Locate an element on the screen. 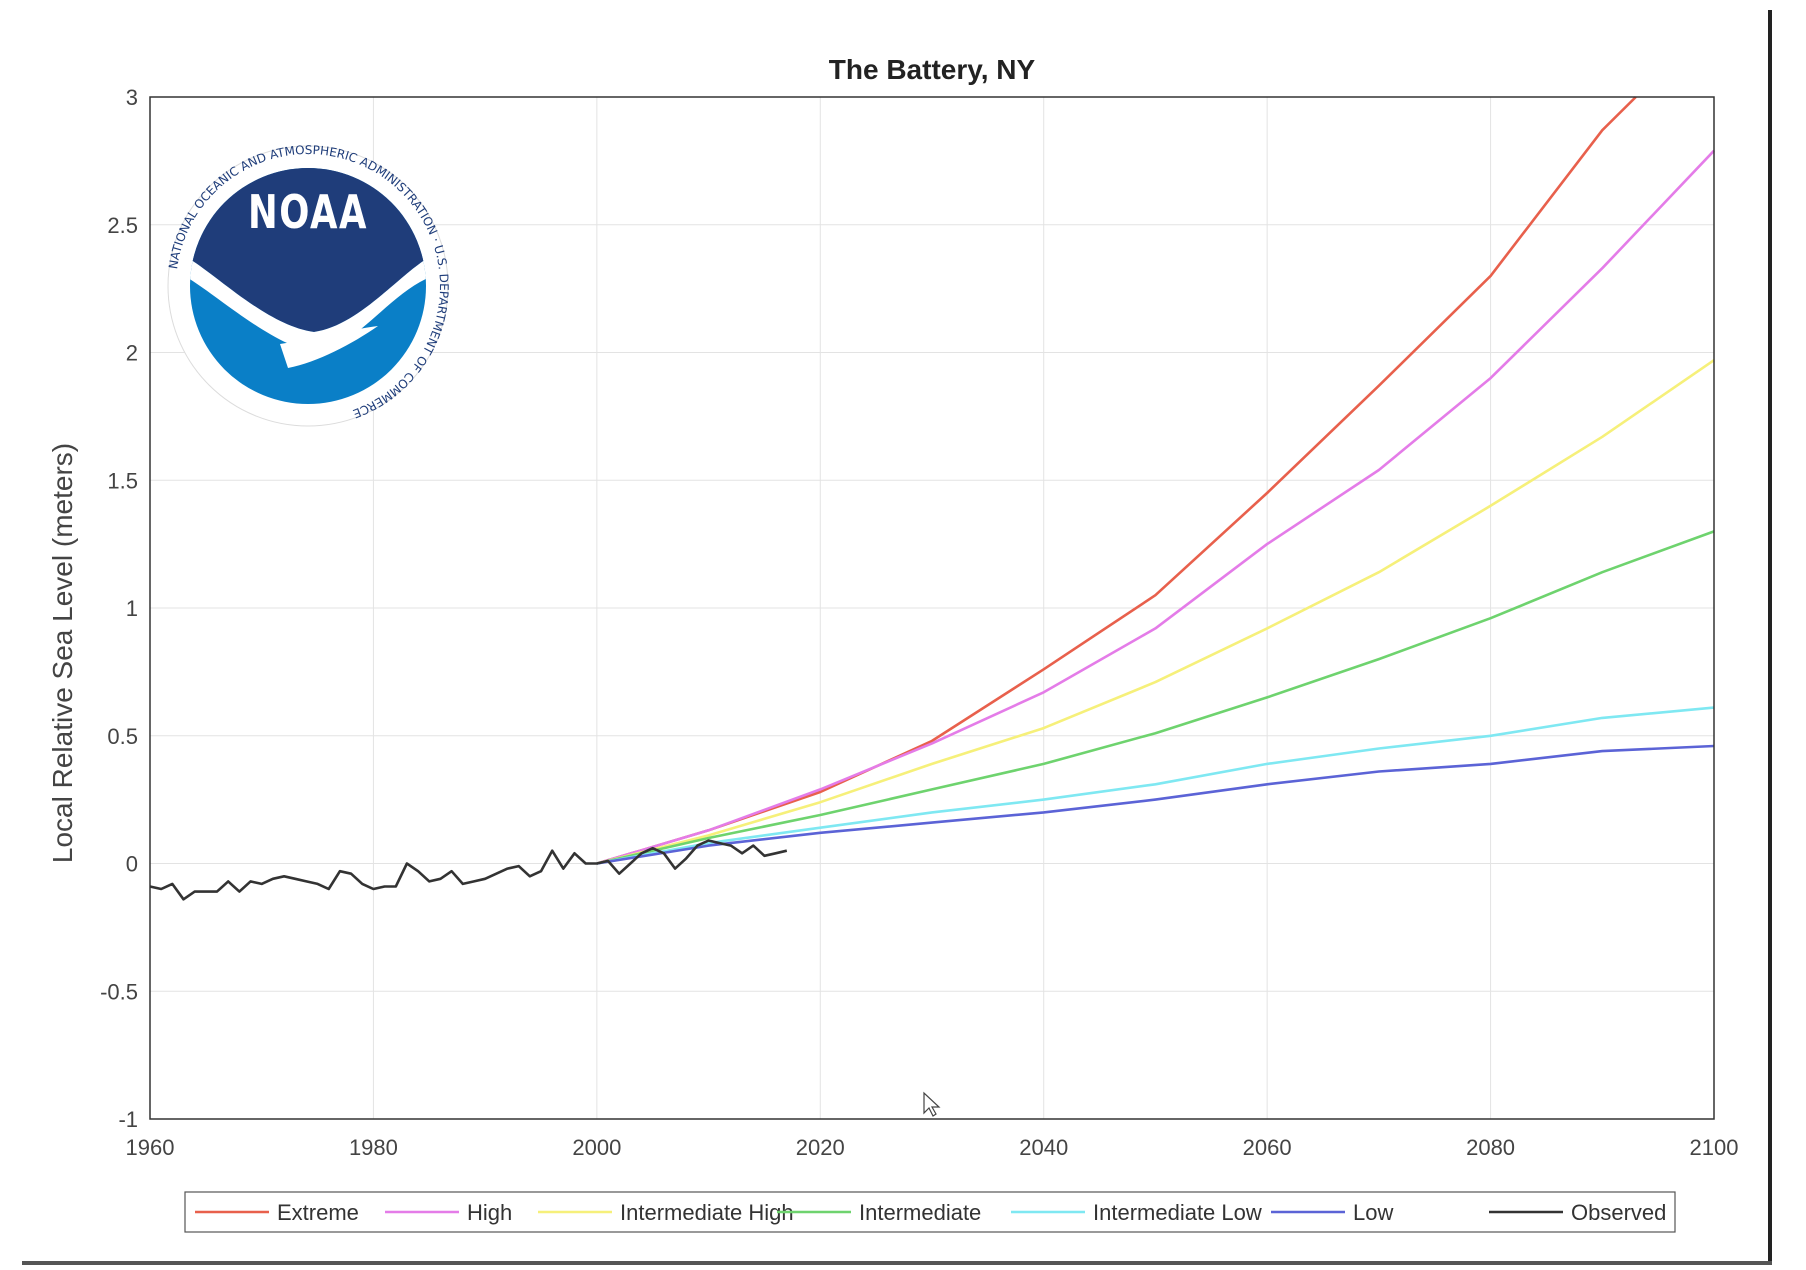  y-tick-label: 2.5 is located at coordinates (122, 225).